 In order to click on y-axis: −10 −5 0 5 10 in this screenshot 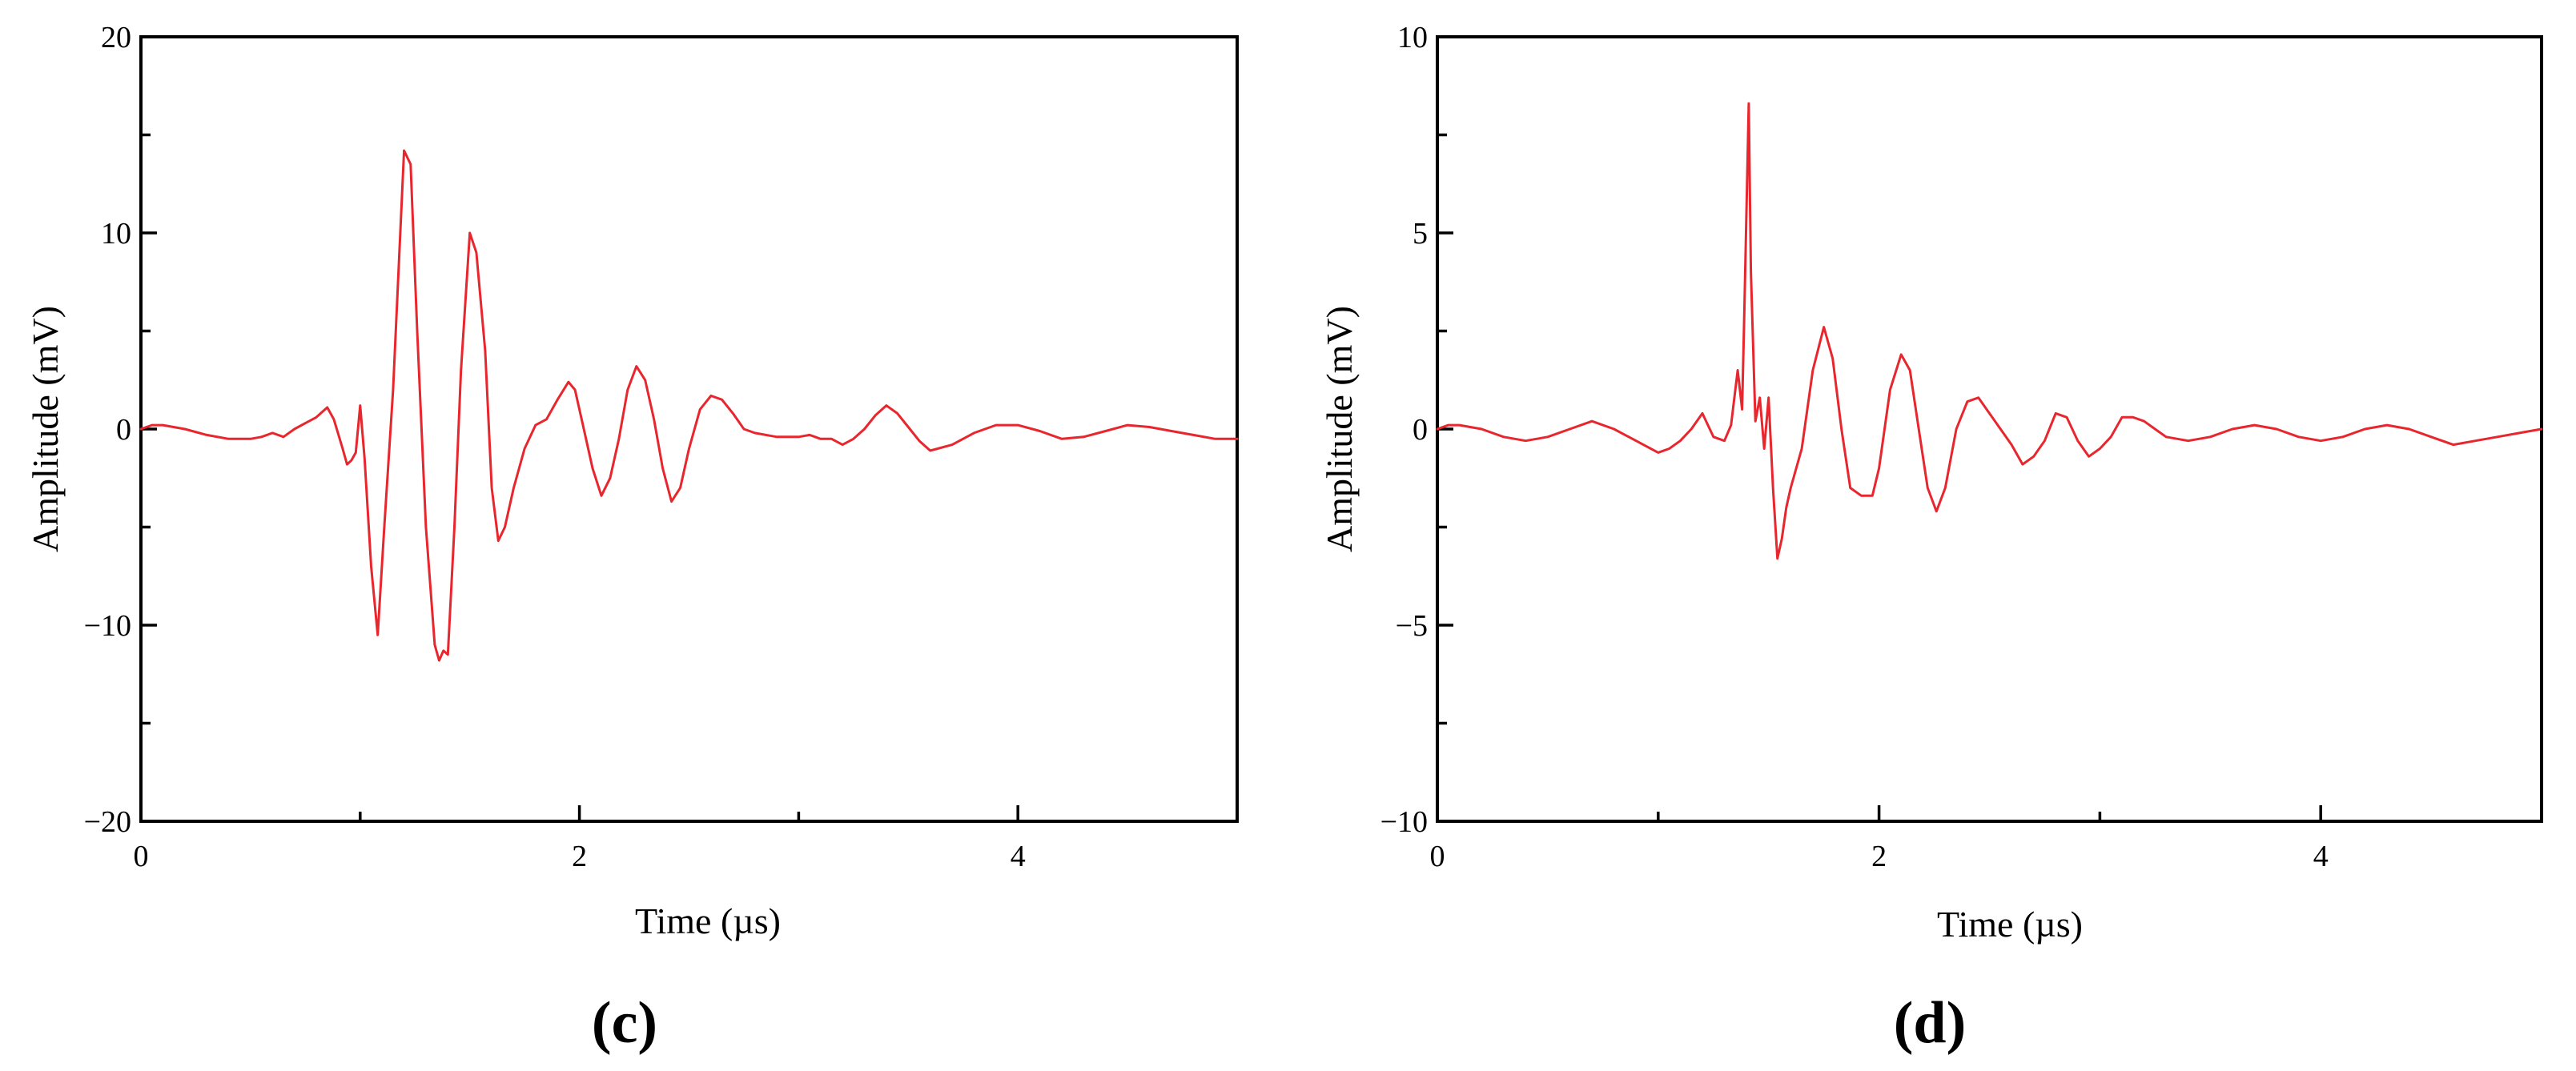, I will do `click(1416, 430)`.